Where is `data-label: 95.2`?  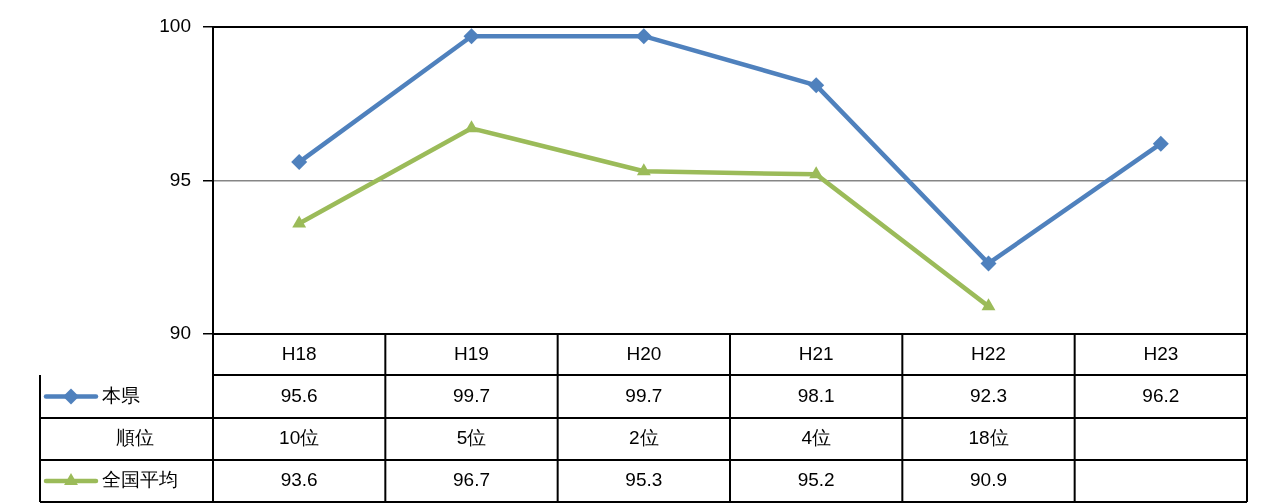 data-label: 95.2 is located at coordinates (816, 480).